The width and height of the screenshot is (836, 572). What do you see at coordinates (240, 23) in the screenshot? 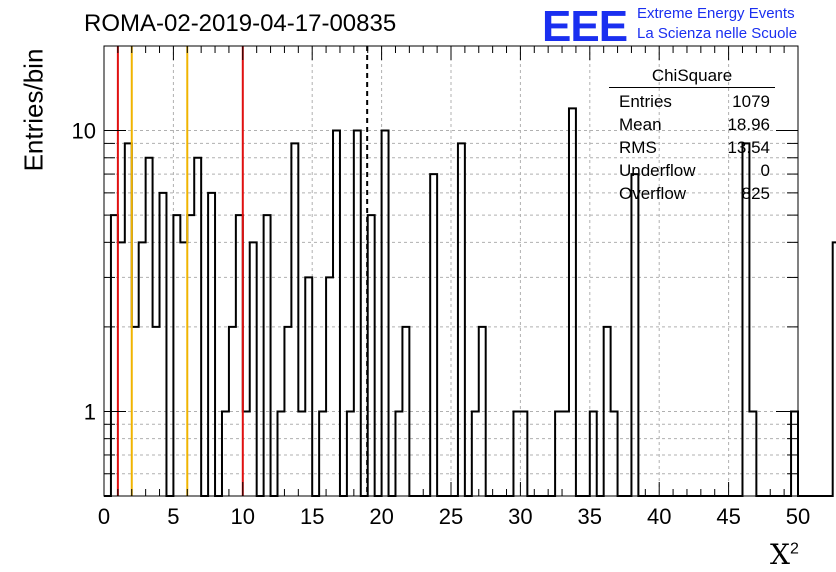
I see `chart-title: ROMA-02-2019-04-17-00835` at bounding box center [240, 23].